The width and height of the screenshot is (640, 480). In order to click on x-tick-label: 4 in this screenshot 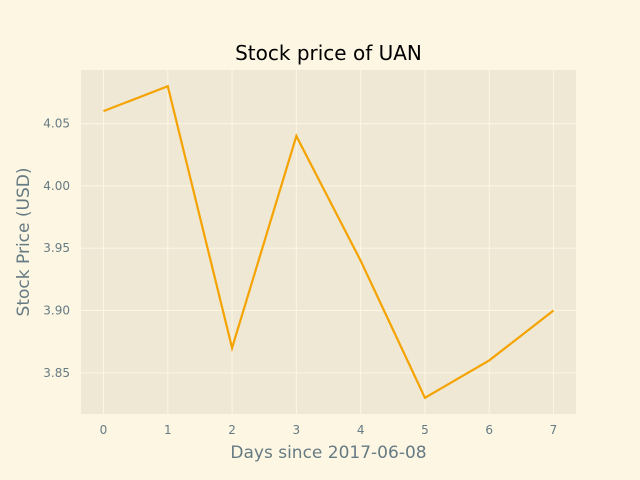, I will do `click(361, 430)`.